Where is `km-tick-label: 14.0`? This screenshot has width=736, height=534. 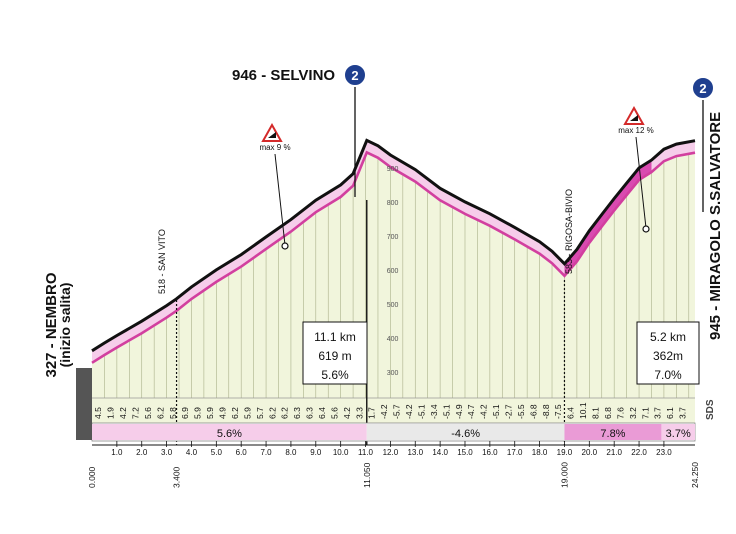
km-tick-label: 14.0 is located at coordinates (440, 452).